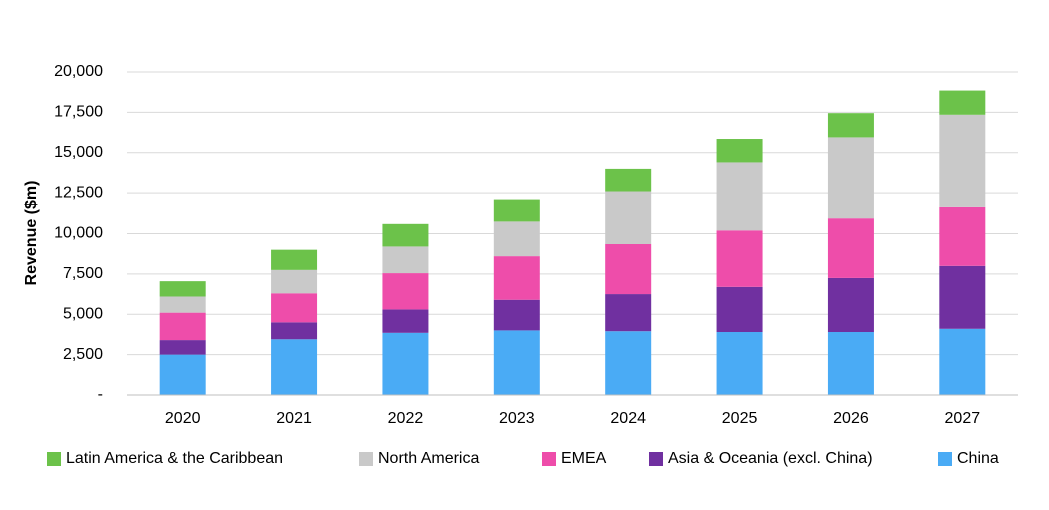 The image size is (1049, 510). Describe the element at coordinates (78, 233) in the screenshot. I see `y-tick-label: 10,000` at that location.